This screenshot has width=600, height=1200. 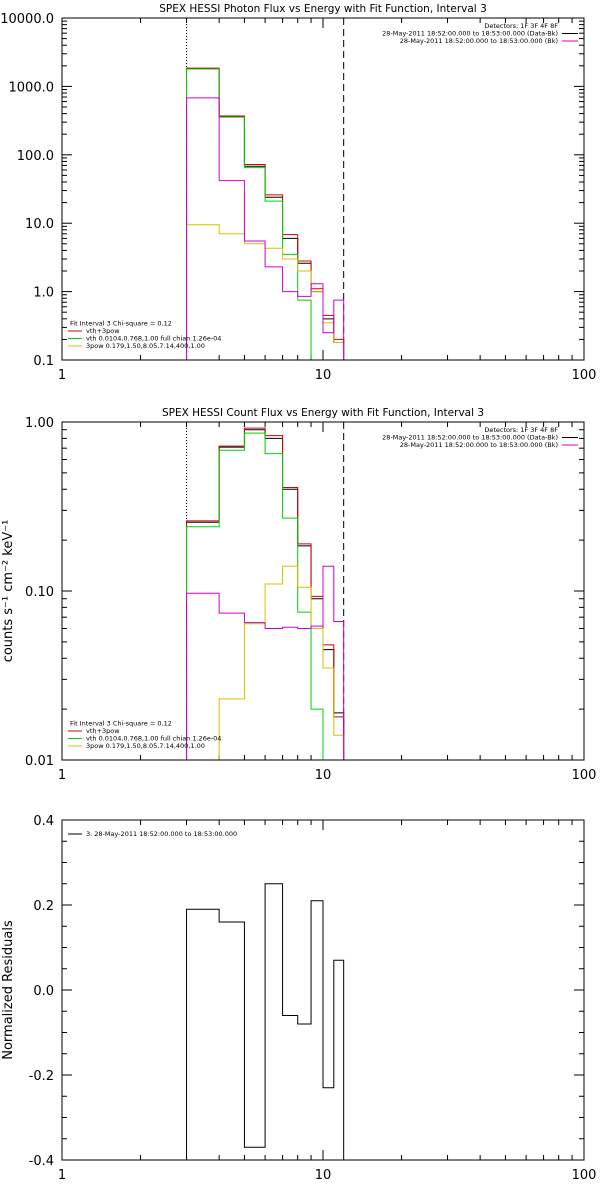 What do you see at coordinates (41, 1076) in the screenshot?
I see `y-tick-label: -0.2` at bounding box center [41, 1076].